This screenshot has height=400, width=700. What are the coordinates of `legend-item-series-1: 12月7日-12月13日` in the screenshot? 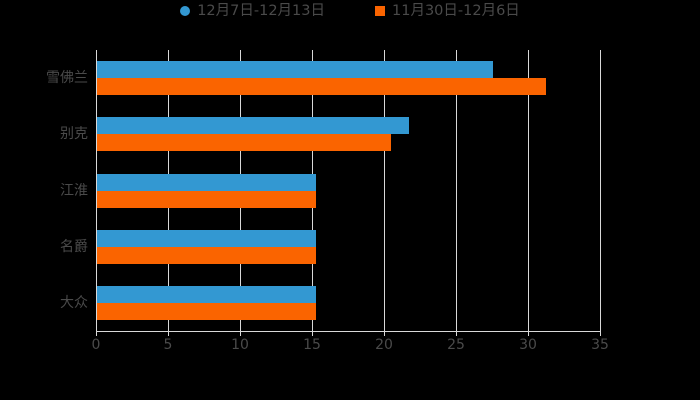 It's located at (252, 11).